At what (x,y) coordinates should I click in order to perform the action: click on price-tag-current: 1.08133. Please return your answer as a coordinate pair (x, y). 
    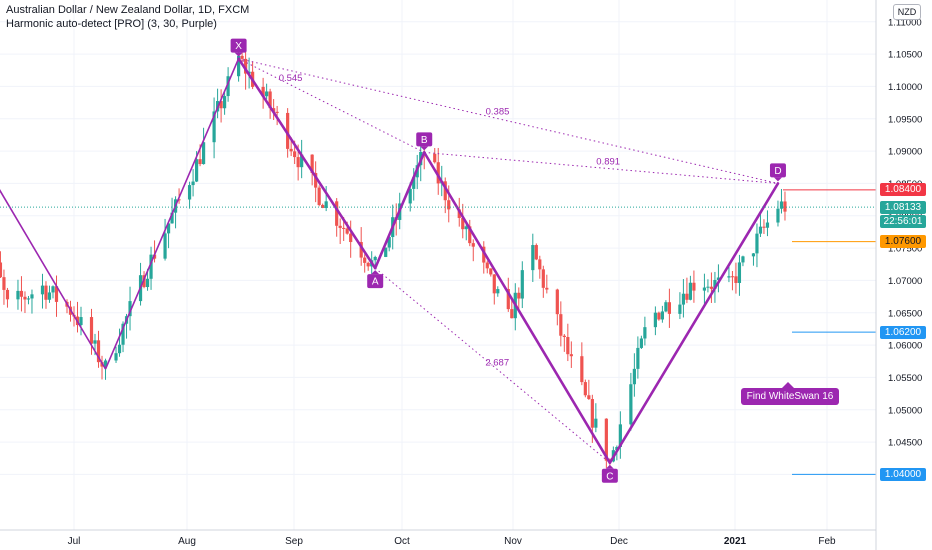
    Looking at the image, I should click on (903, 207).